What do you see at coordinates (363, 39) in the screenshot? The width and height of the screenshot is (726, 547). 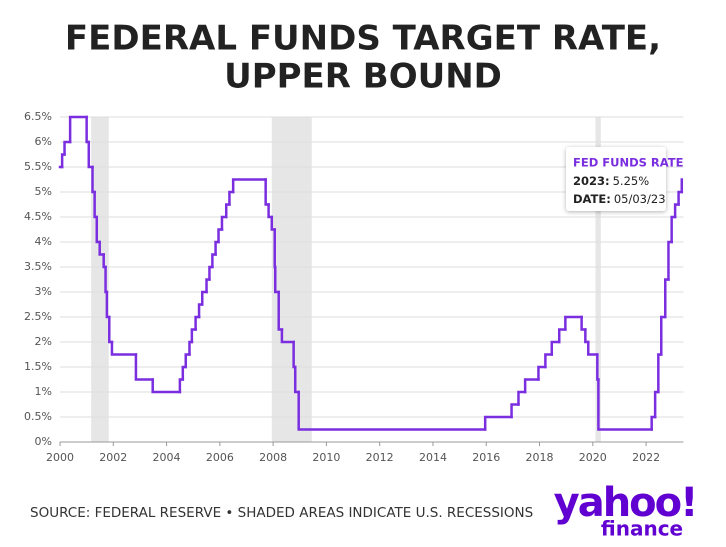 I see `chart-title: FEDERAL FUNDS TARGET RATE,` at bounding box center [363, 39].